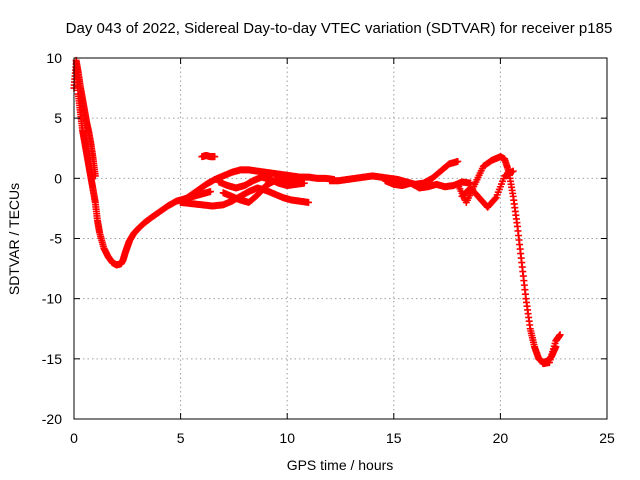 The image size is (640, 480). I want to click on y-tick-label: 0, so click(58, 178).